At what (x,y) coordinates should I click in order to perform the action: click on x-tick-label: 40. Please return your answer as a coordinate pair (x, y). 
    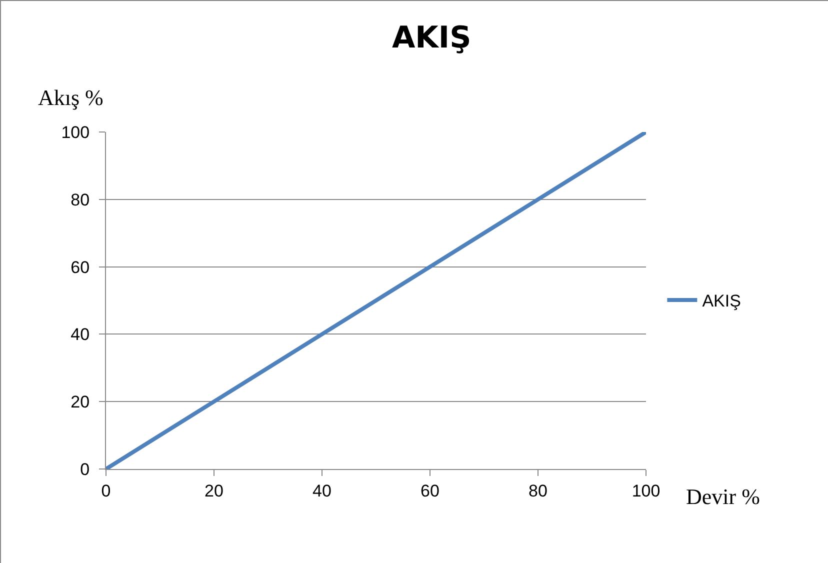
    Looking at the image, I should click on (322, 490).